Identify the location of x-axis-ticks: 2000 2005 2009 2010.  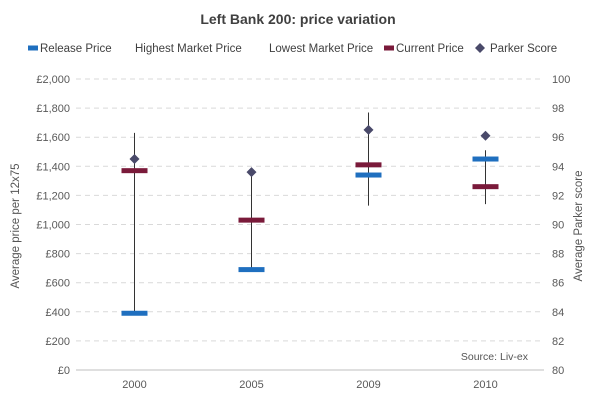
(309, 385).